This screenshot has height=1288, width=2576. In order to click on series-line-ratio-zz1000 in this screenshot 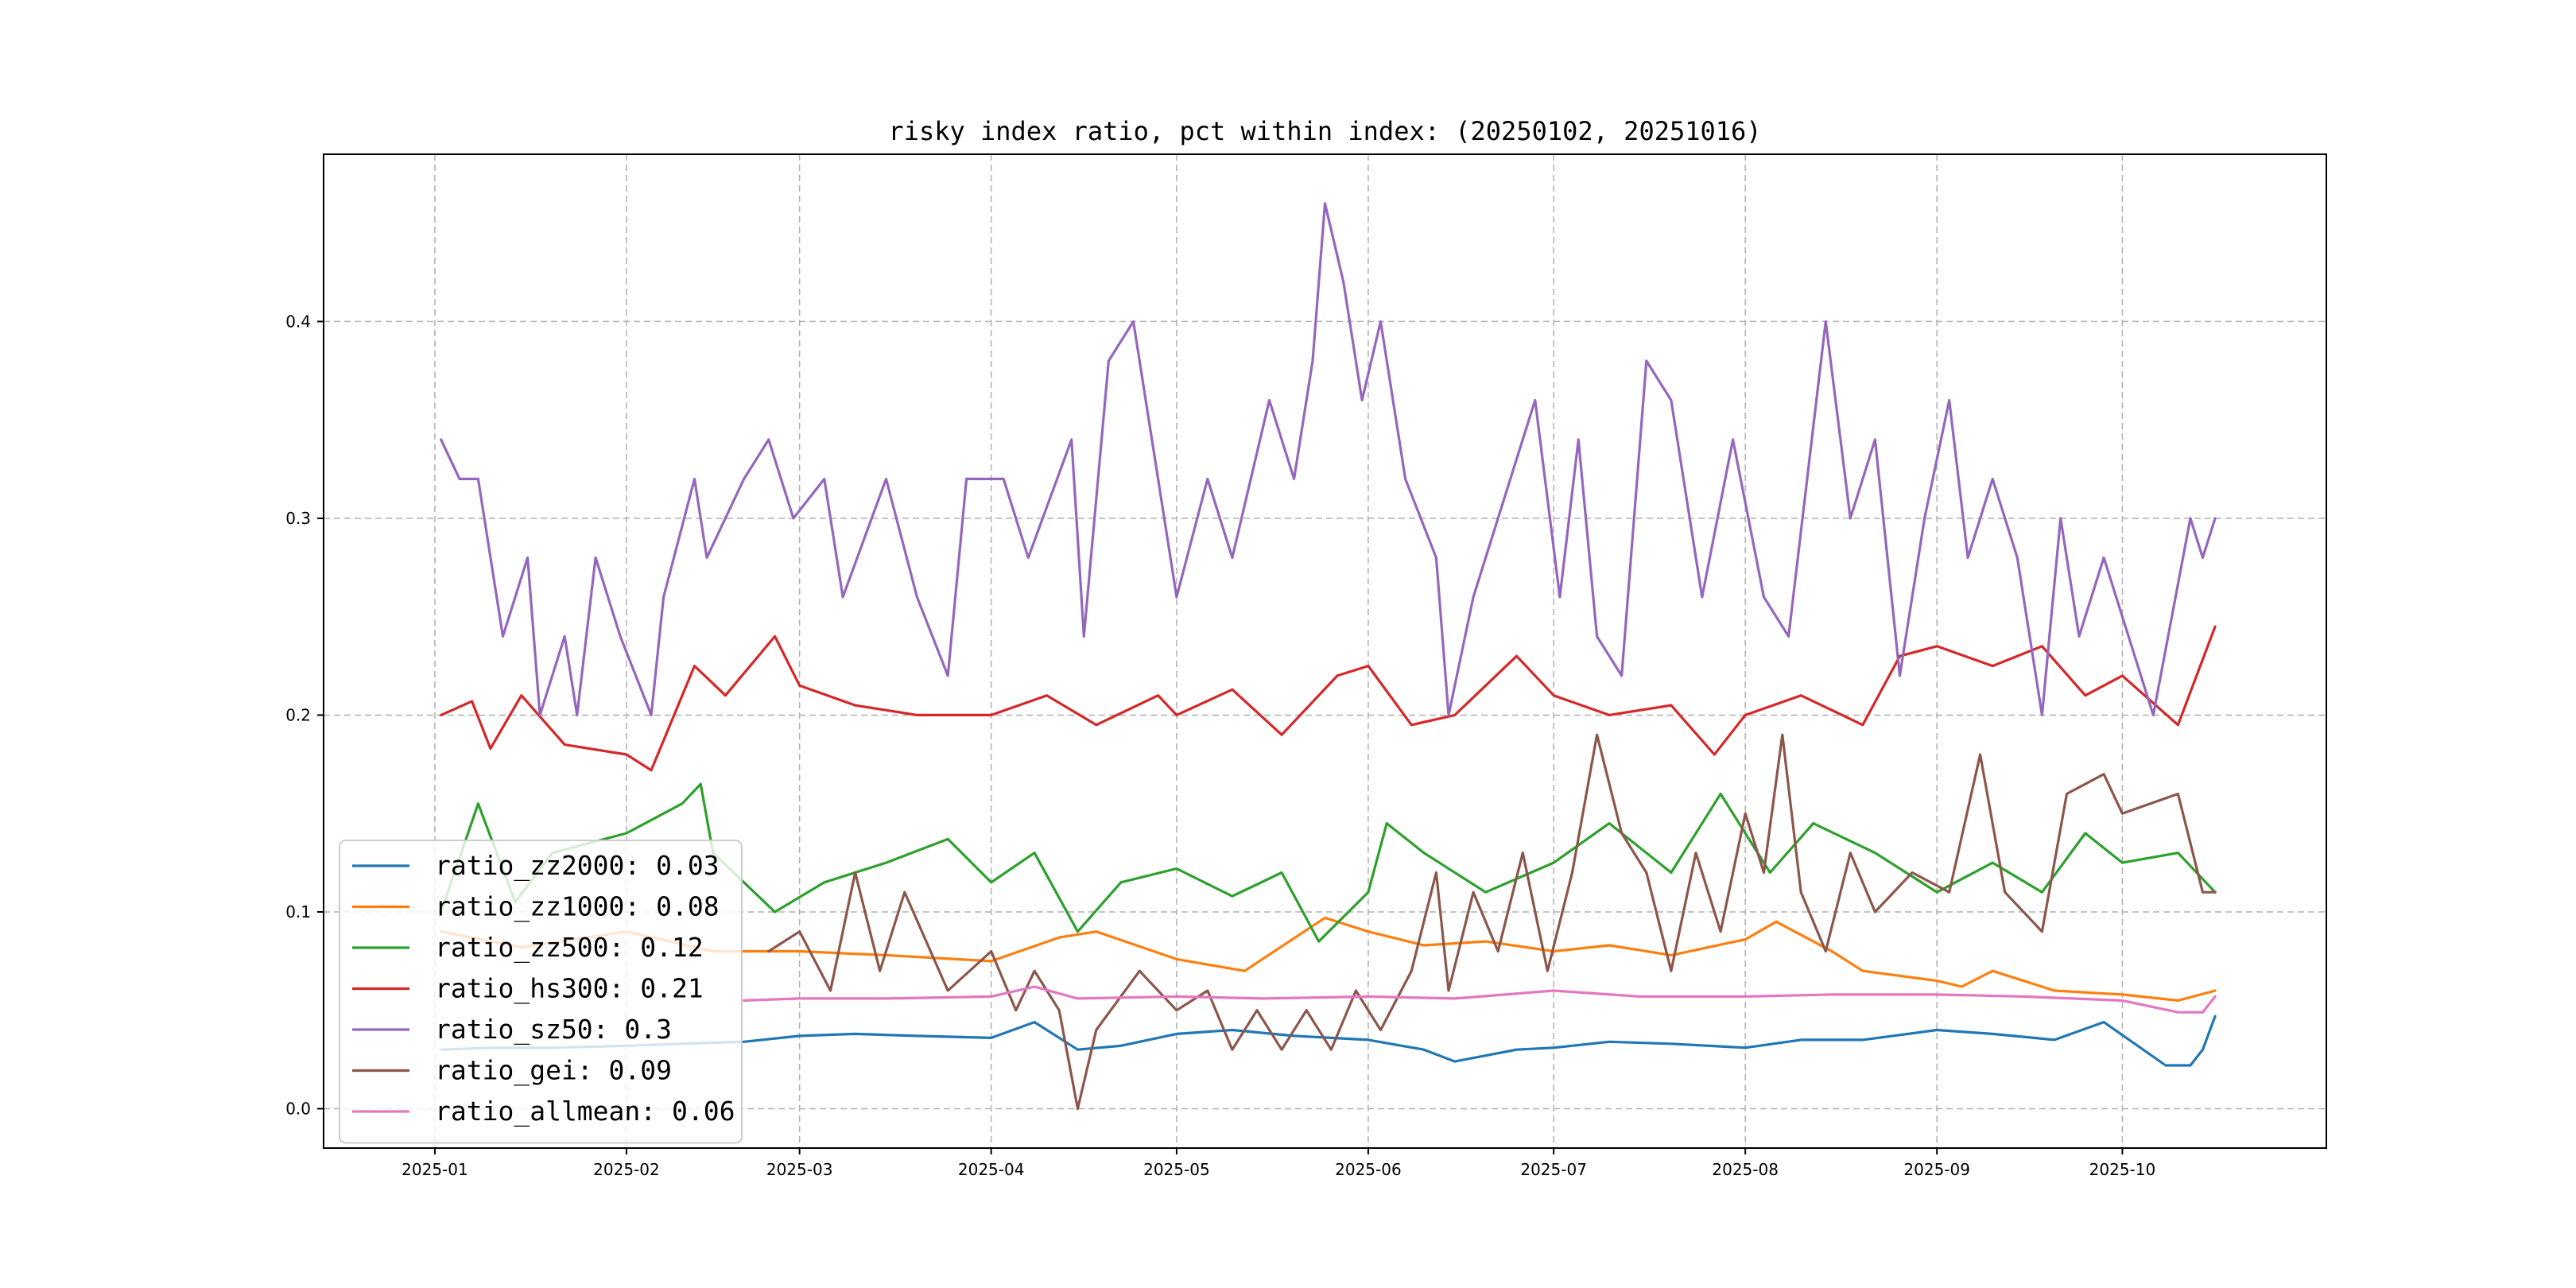, I will do `click(1329, 959)`.